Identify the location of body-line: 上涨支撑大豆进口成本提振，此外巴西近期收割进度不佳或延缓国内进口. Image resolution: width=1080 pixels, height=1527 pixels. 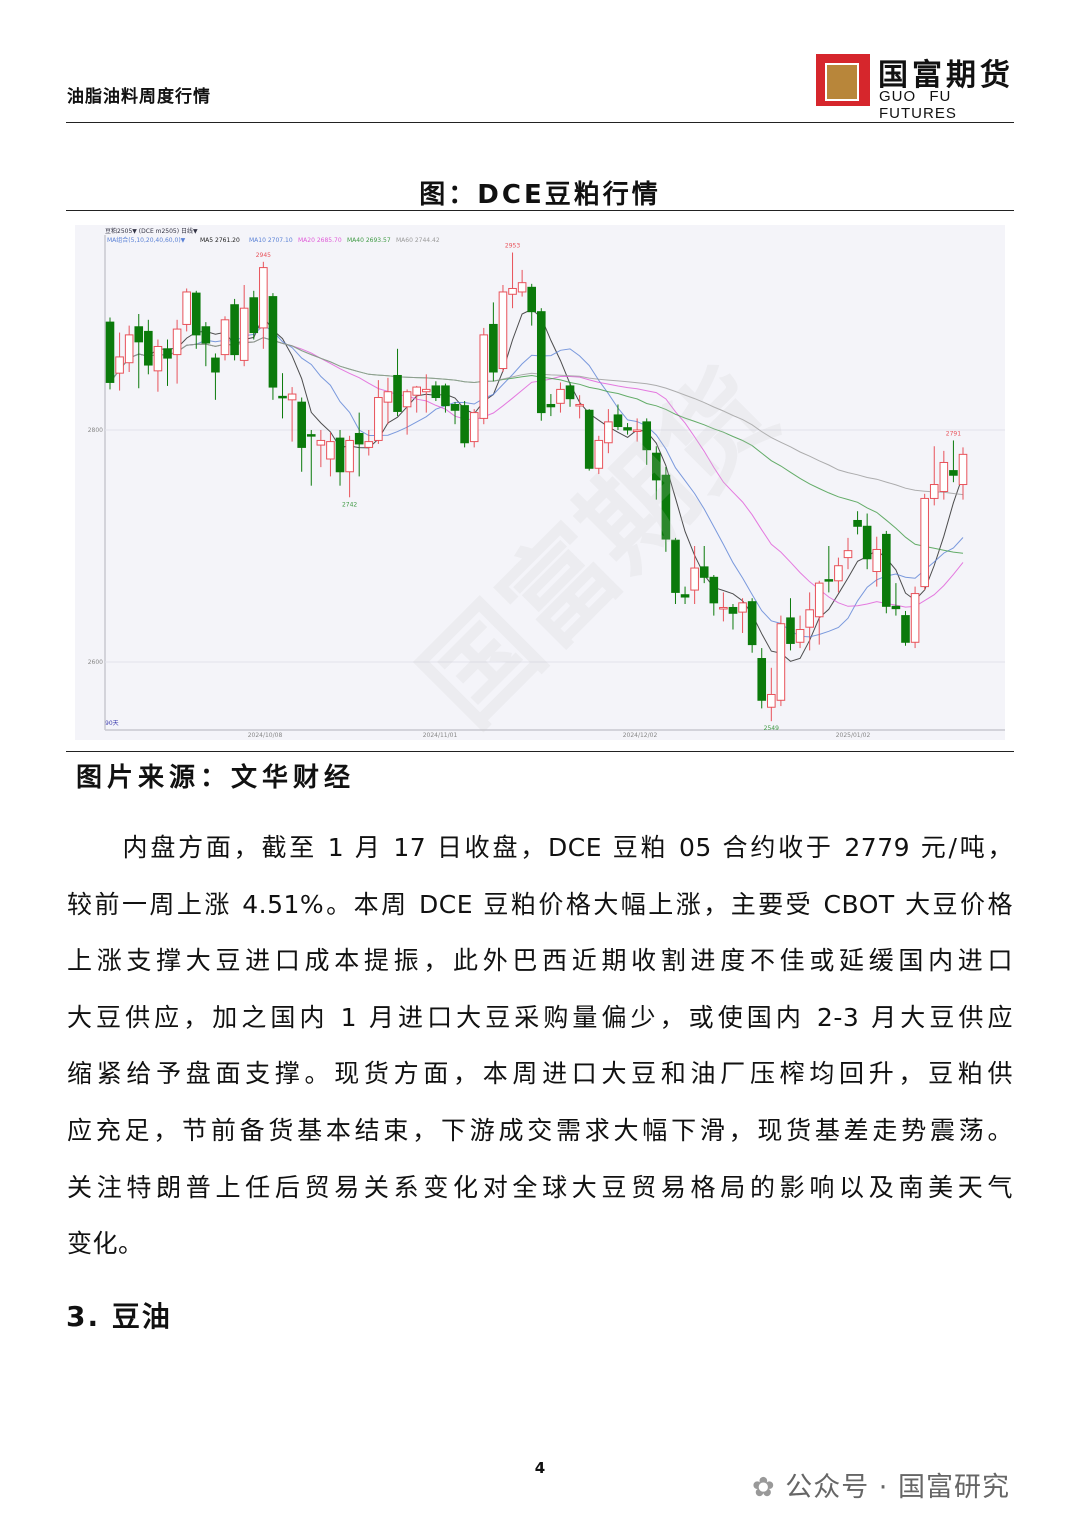
(540, 961).